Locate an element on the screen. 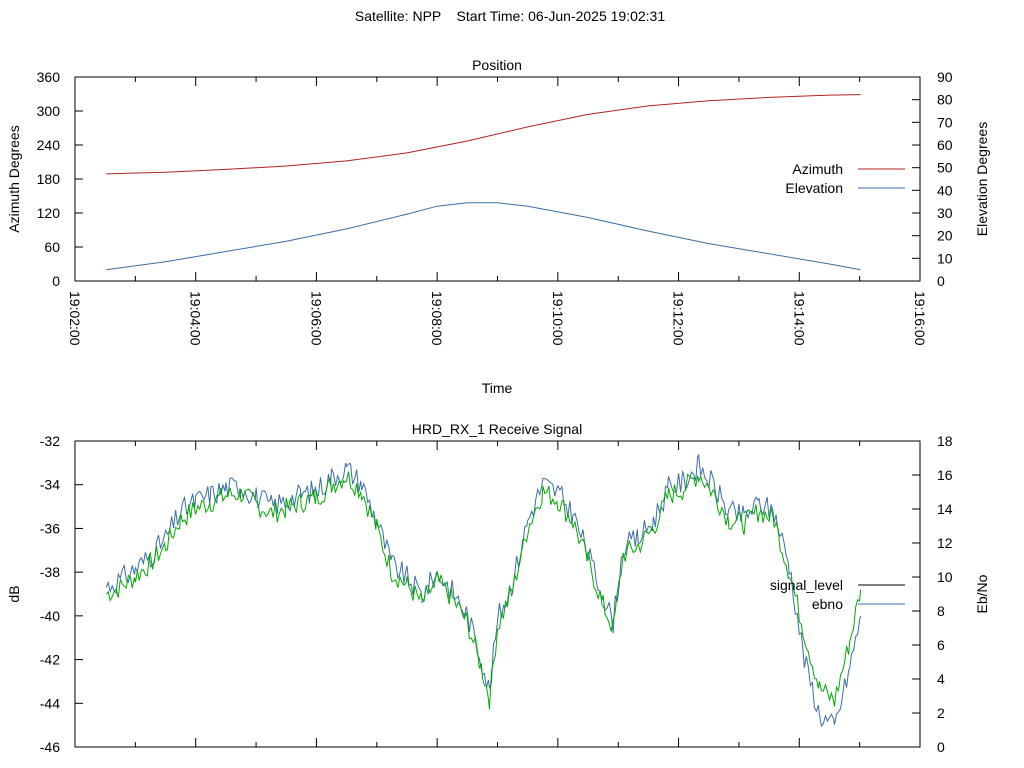 The image size is (1024, 768). ebno-tick-label: 18 is located at coordinates (945, 441).